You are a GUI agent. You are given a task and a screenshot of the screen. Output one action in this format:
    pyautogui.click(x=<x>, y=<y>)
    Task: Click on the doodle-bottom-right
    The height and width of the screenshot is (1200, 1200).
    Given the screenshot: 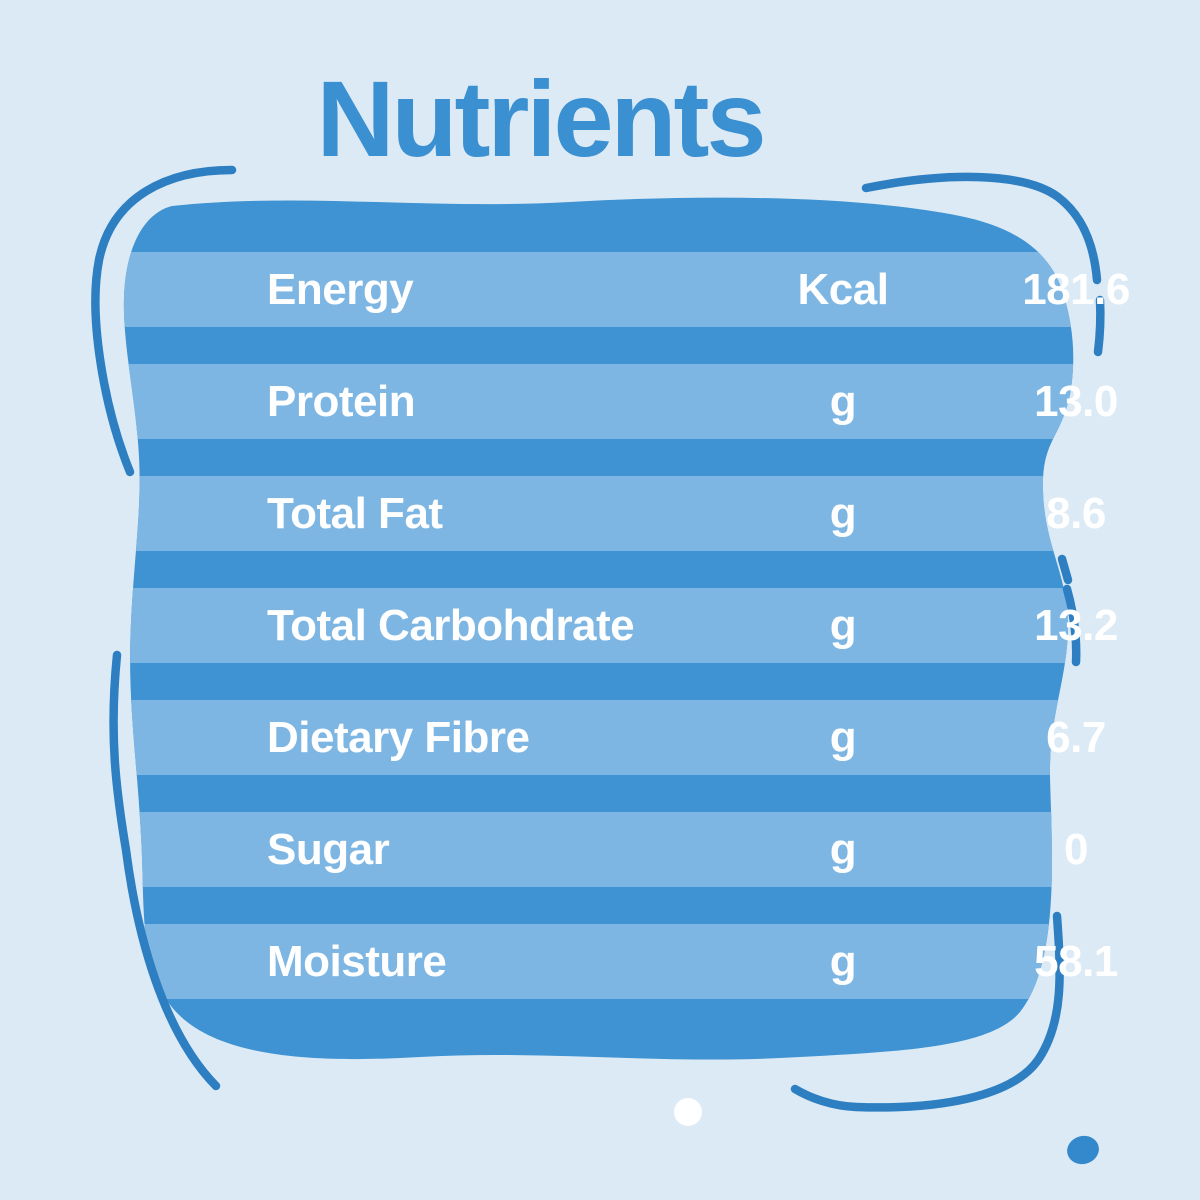 What is the action you would take?
    pyautogui.click(x=927, y=1011)
    